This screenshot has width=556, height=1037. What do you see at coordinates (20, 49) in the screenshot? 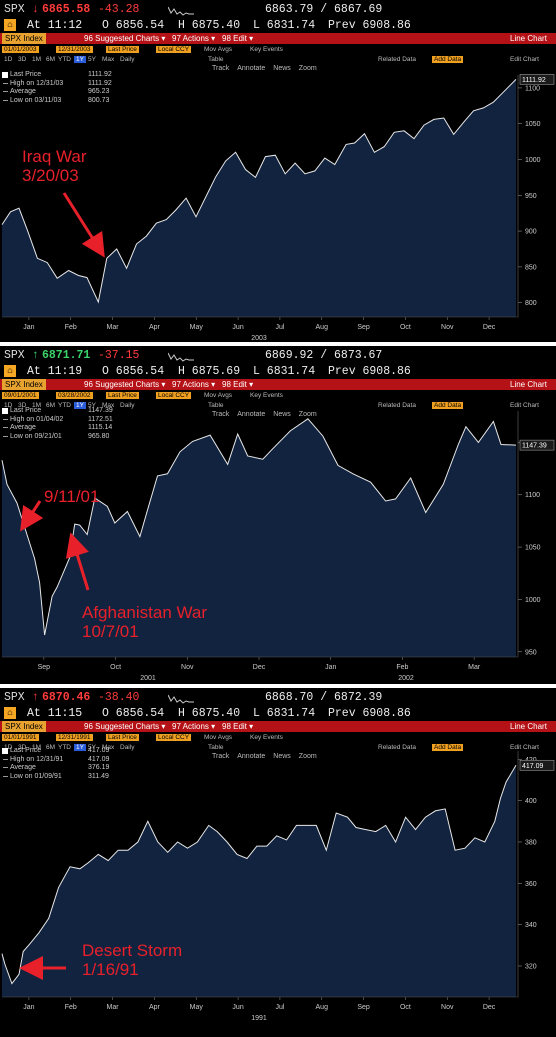
I see `start-date-field: 01/01/2003` at bounding box center [20, 49].